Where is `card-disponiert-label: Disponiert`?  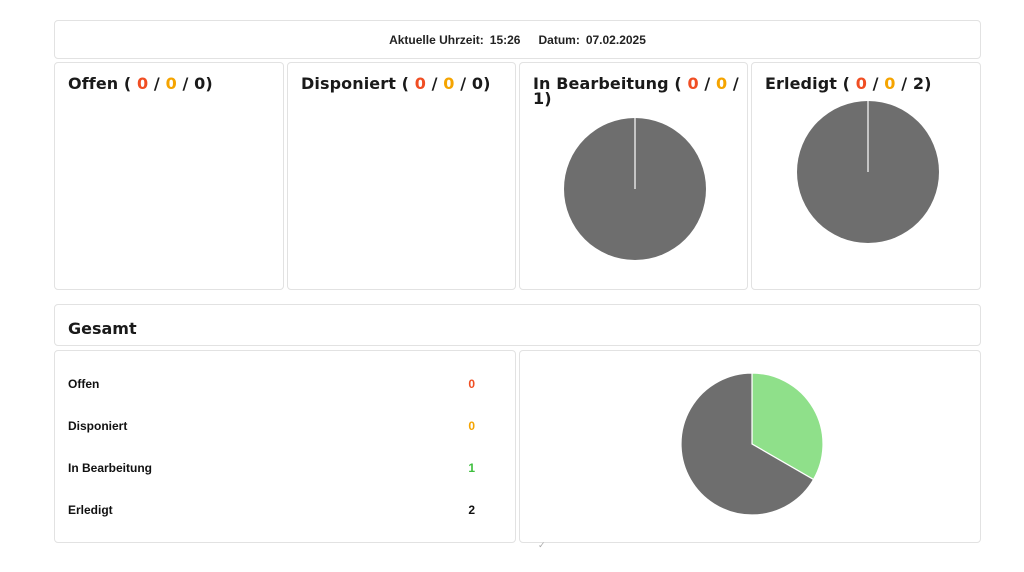
card-disponiert-label: Disponiert is located at coordinates (348, 83).